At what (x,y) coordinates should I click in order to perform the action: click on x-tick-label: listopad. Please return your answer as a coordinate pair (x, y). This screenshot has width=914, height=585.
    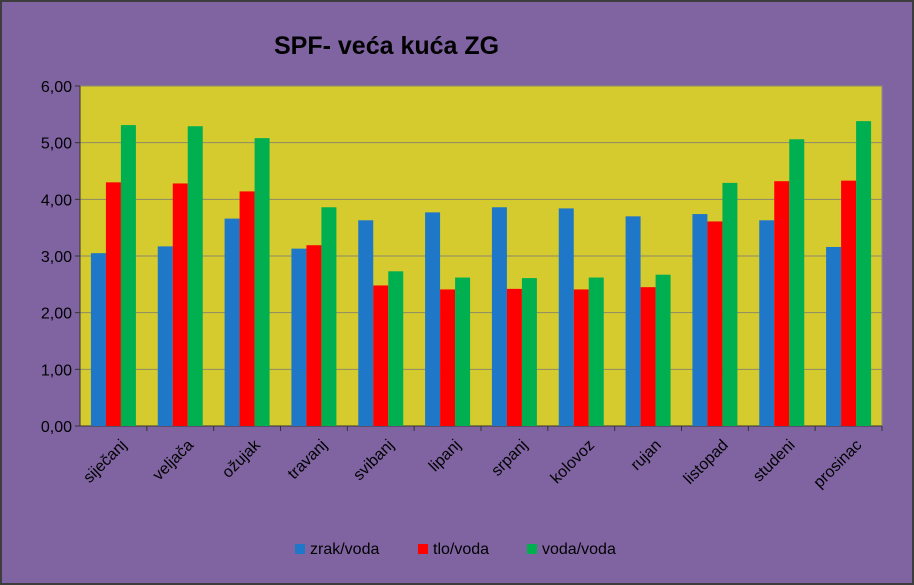
    Looking at the image, I should click on (706, 462).